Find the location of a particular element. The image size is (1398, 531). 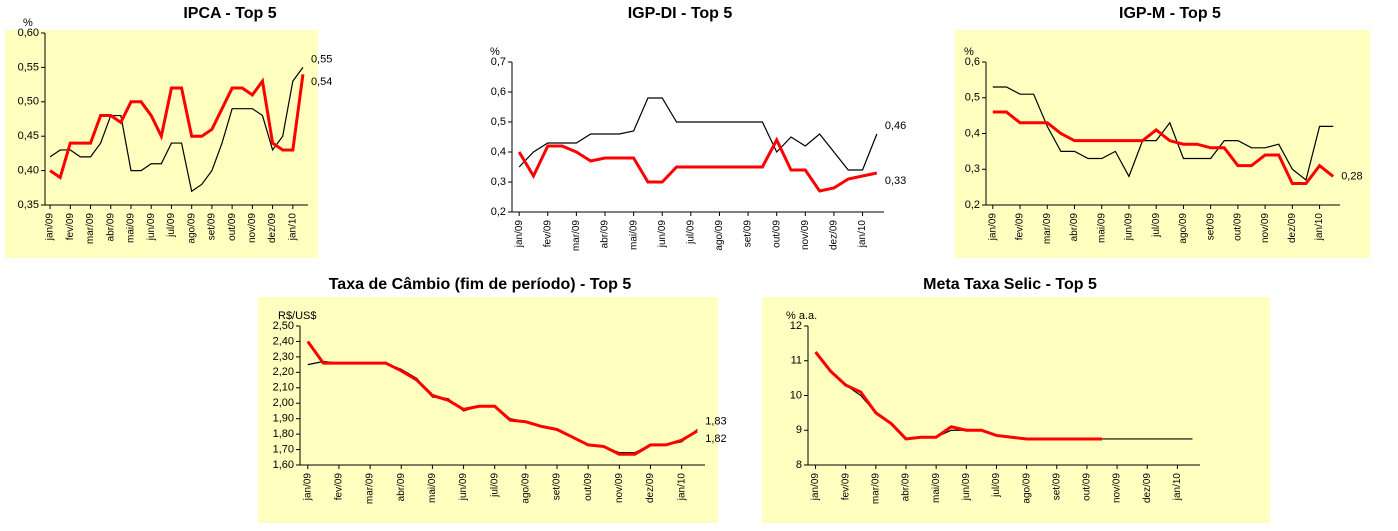

y-tick-label: 2,20 is located at coordinates (283, 372).